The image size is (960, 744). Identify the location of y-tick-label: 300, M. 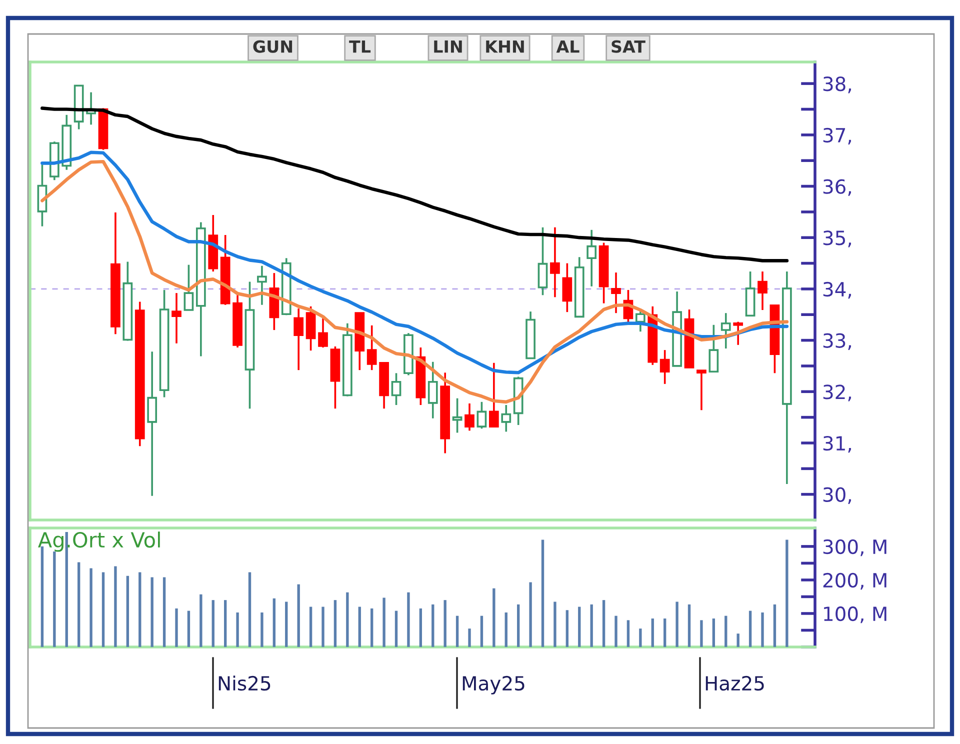
(854, 547).